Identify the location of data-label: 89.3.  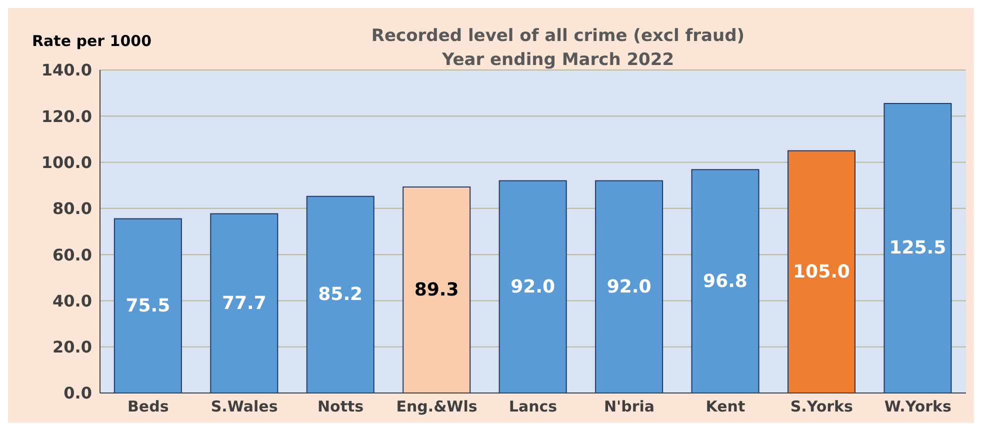
(436, 289).